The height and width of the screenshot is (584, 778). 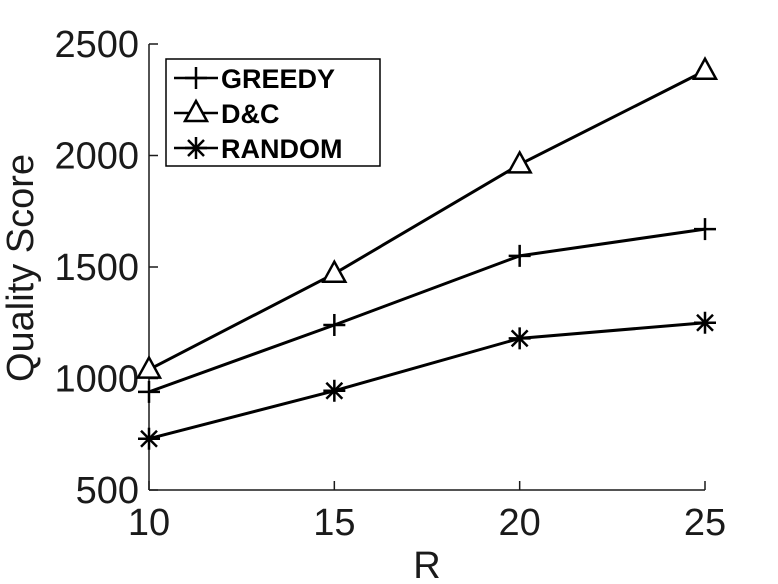 I want to click on legend: GREEDY D&C RANDOM, so click(x=273, y=112).